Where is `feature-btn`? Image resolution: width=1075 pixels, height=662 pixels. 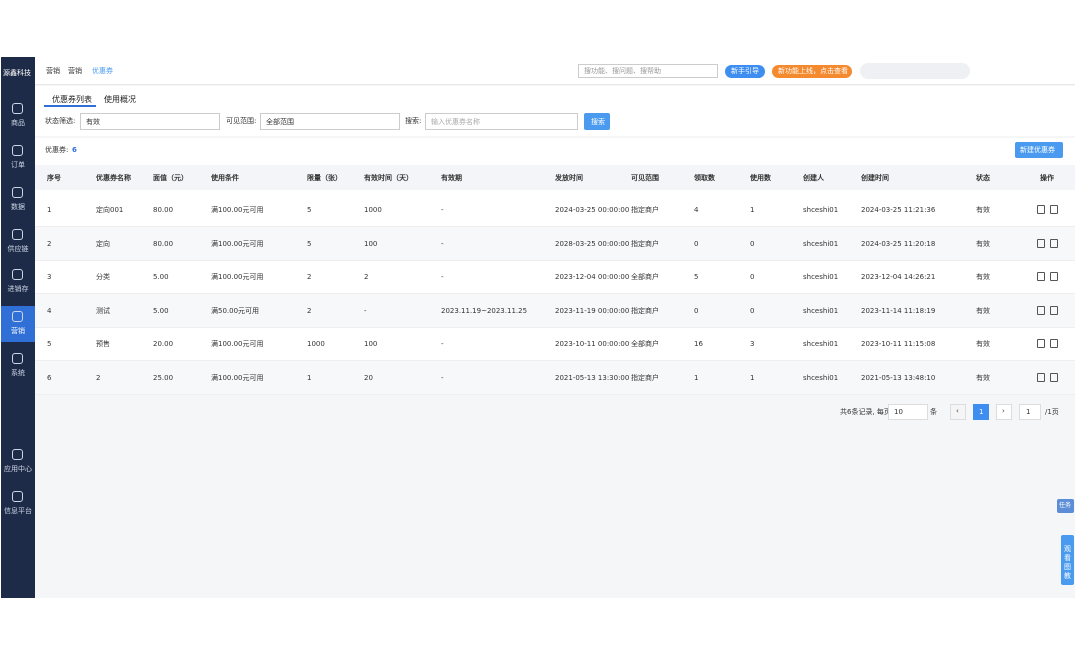 feature-btn is located at coordinates (812, 71).